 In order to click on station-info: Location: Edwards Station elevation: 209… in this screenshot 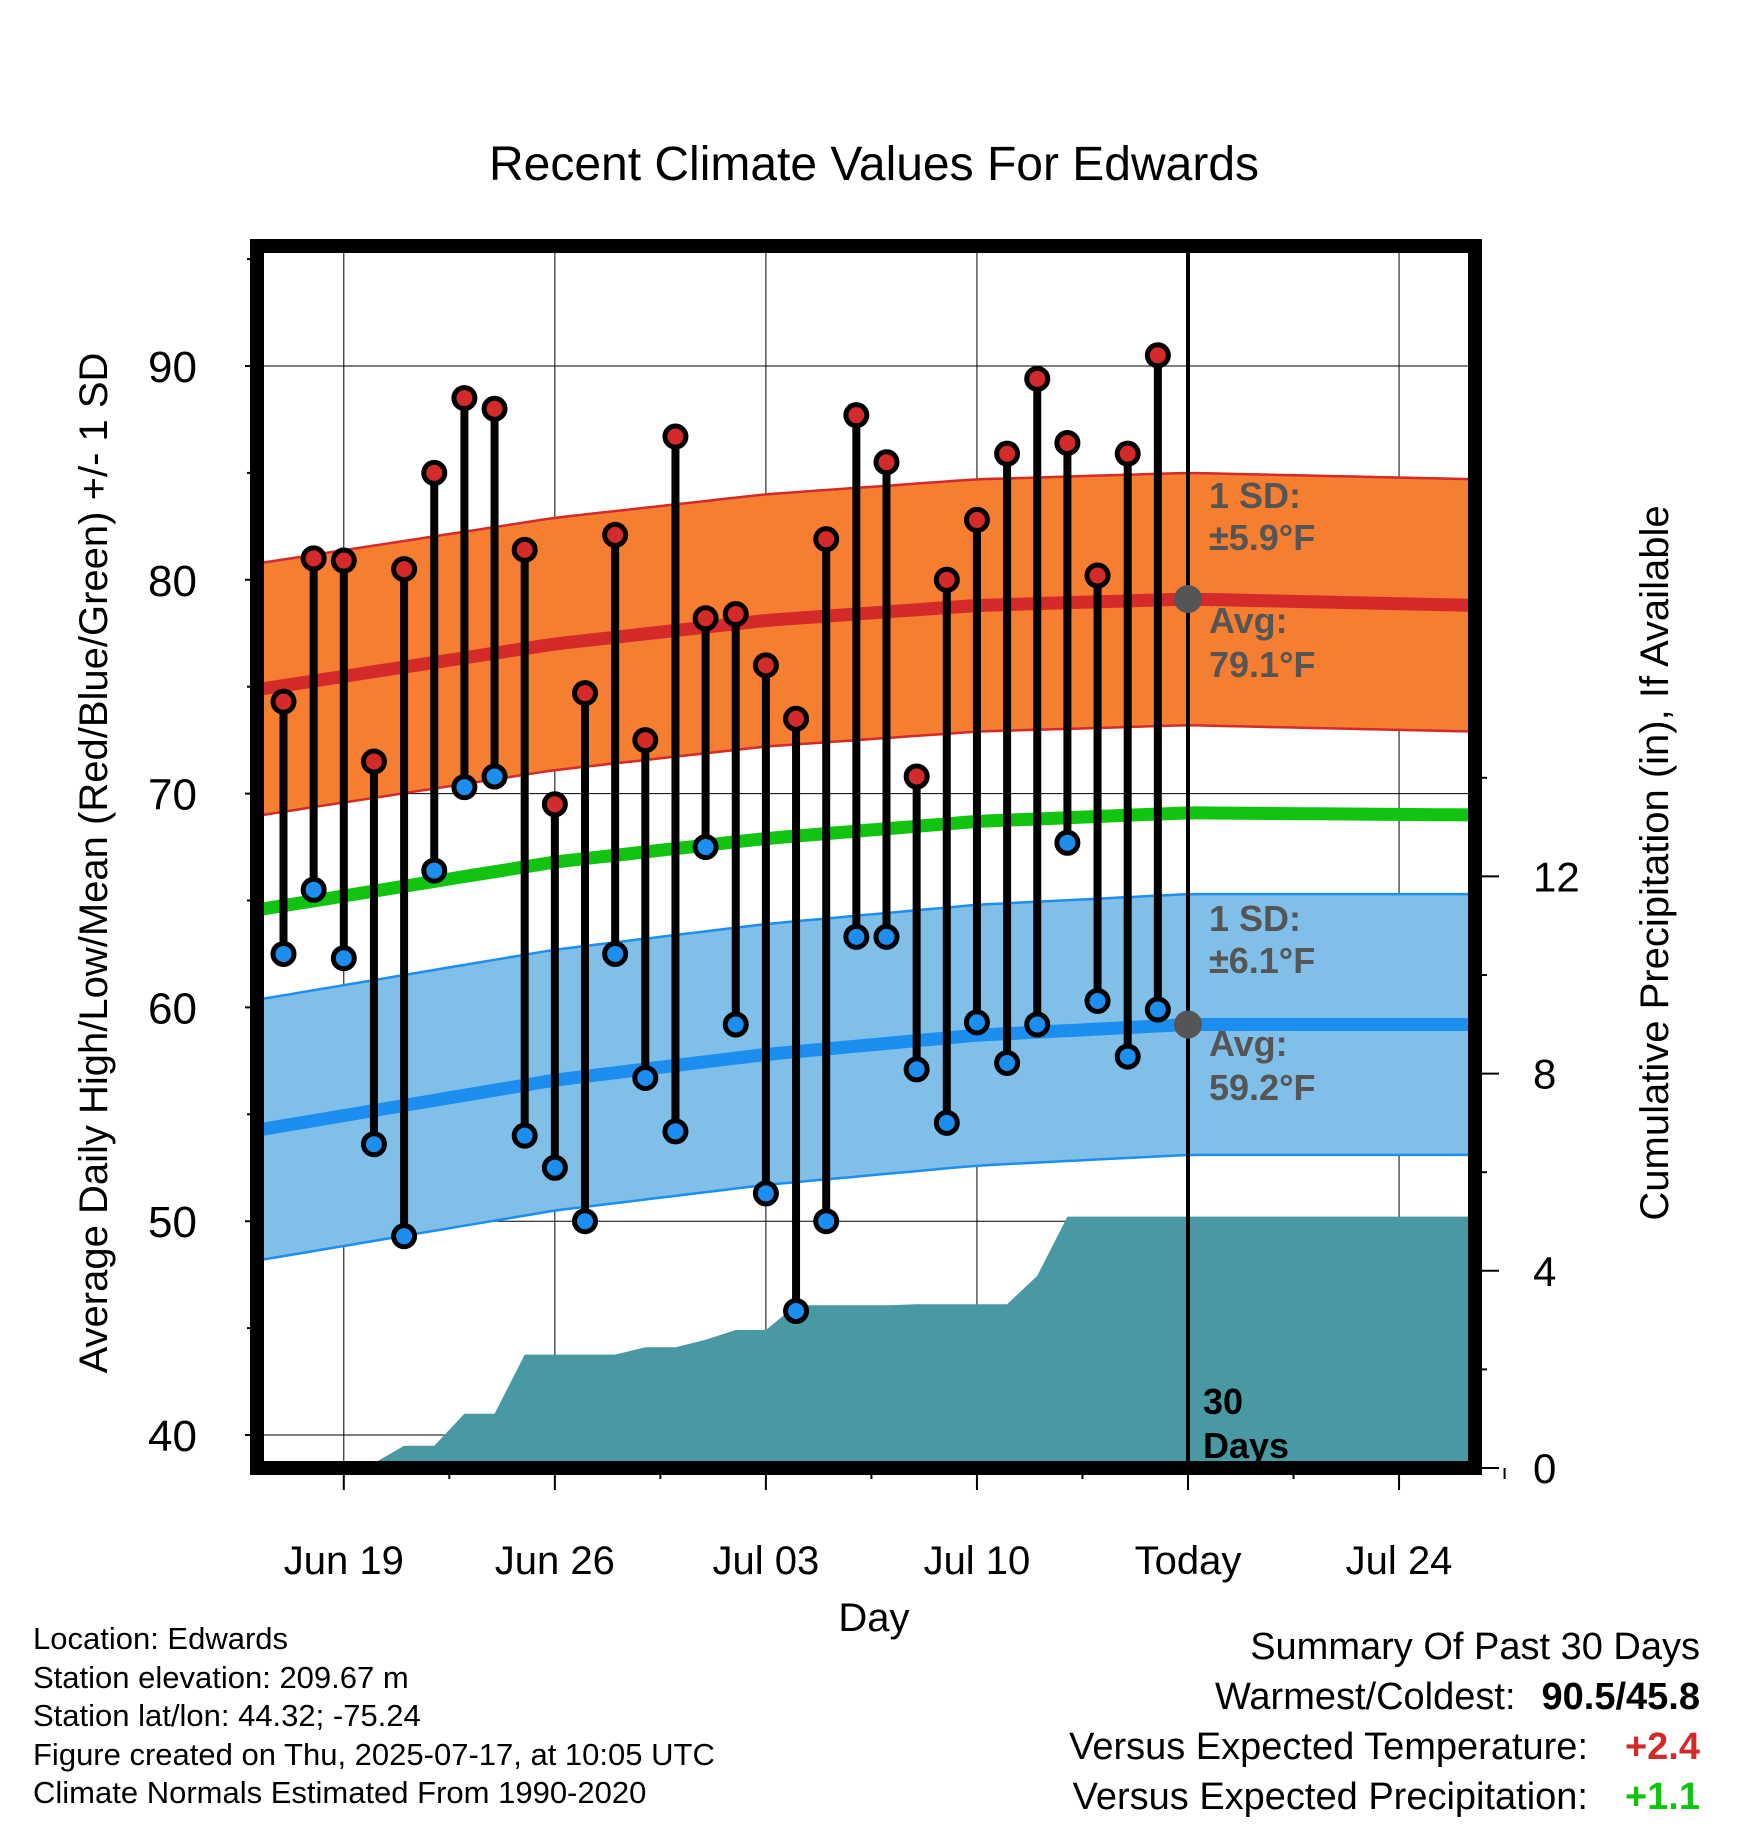, I will do `click(374, 1716)`.